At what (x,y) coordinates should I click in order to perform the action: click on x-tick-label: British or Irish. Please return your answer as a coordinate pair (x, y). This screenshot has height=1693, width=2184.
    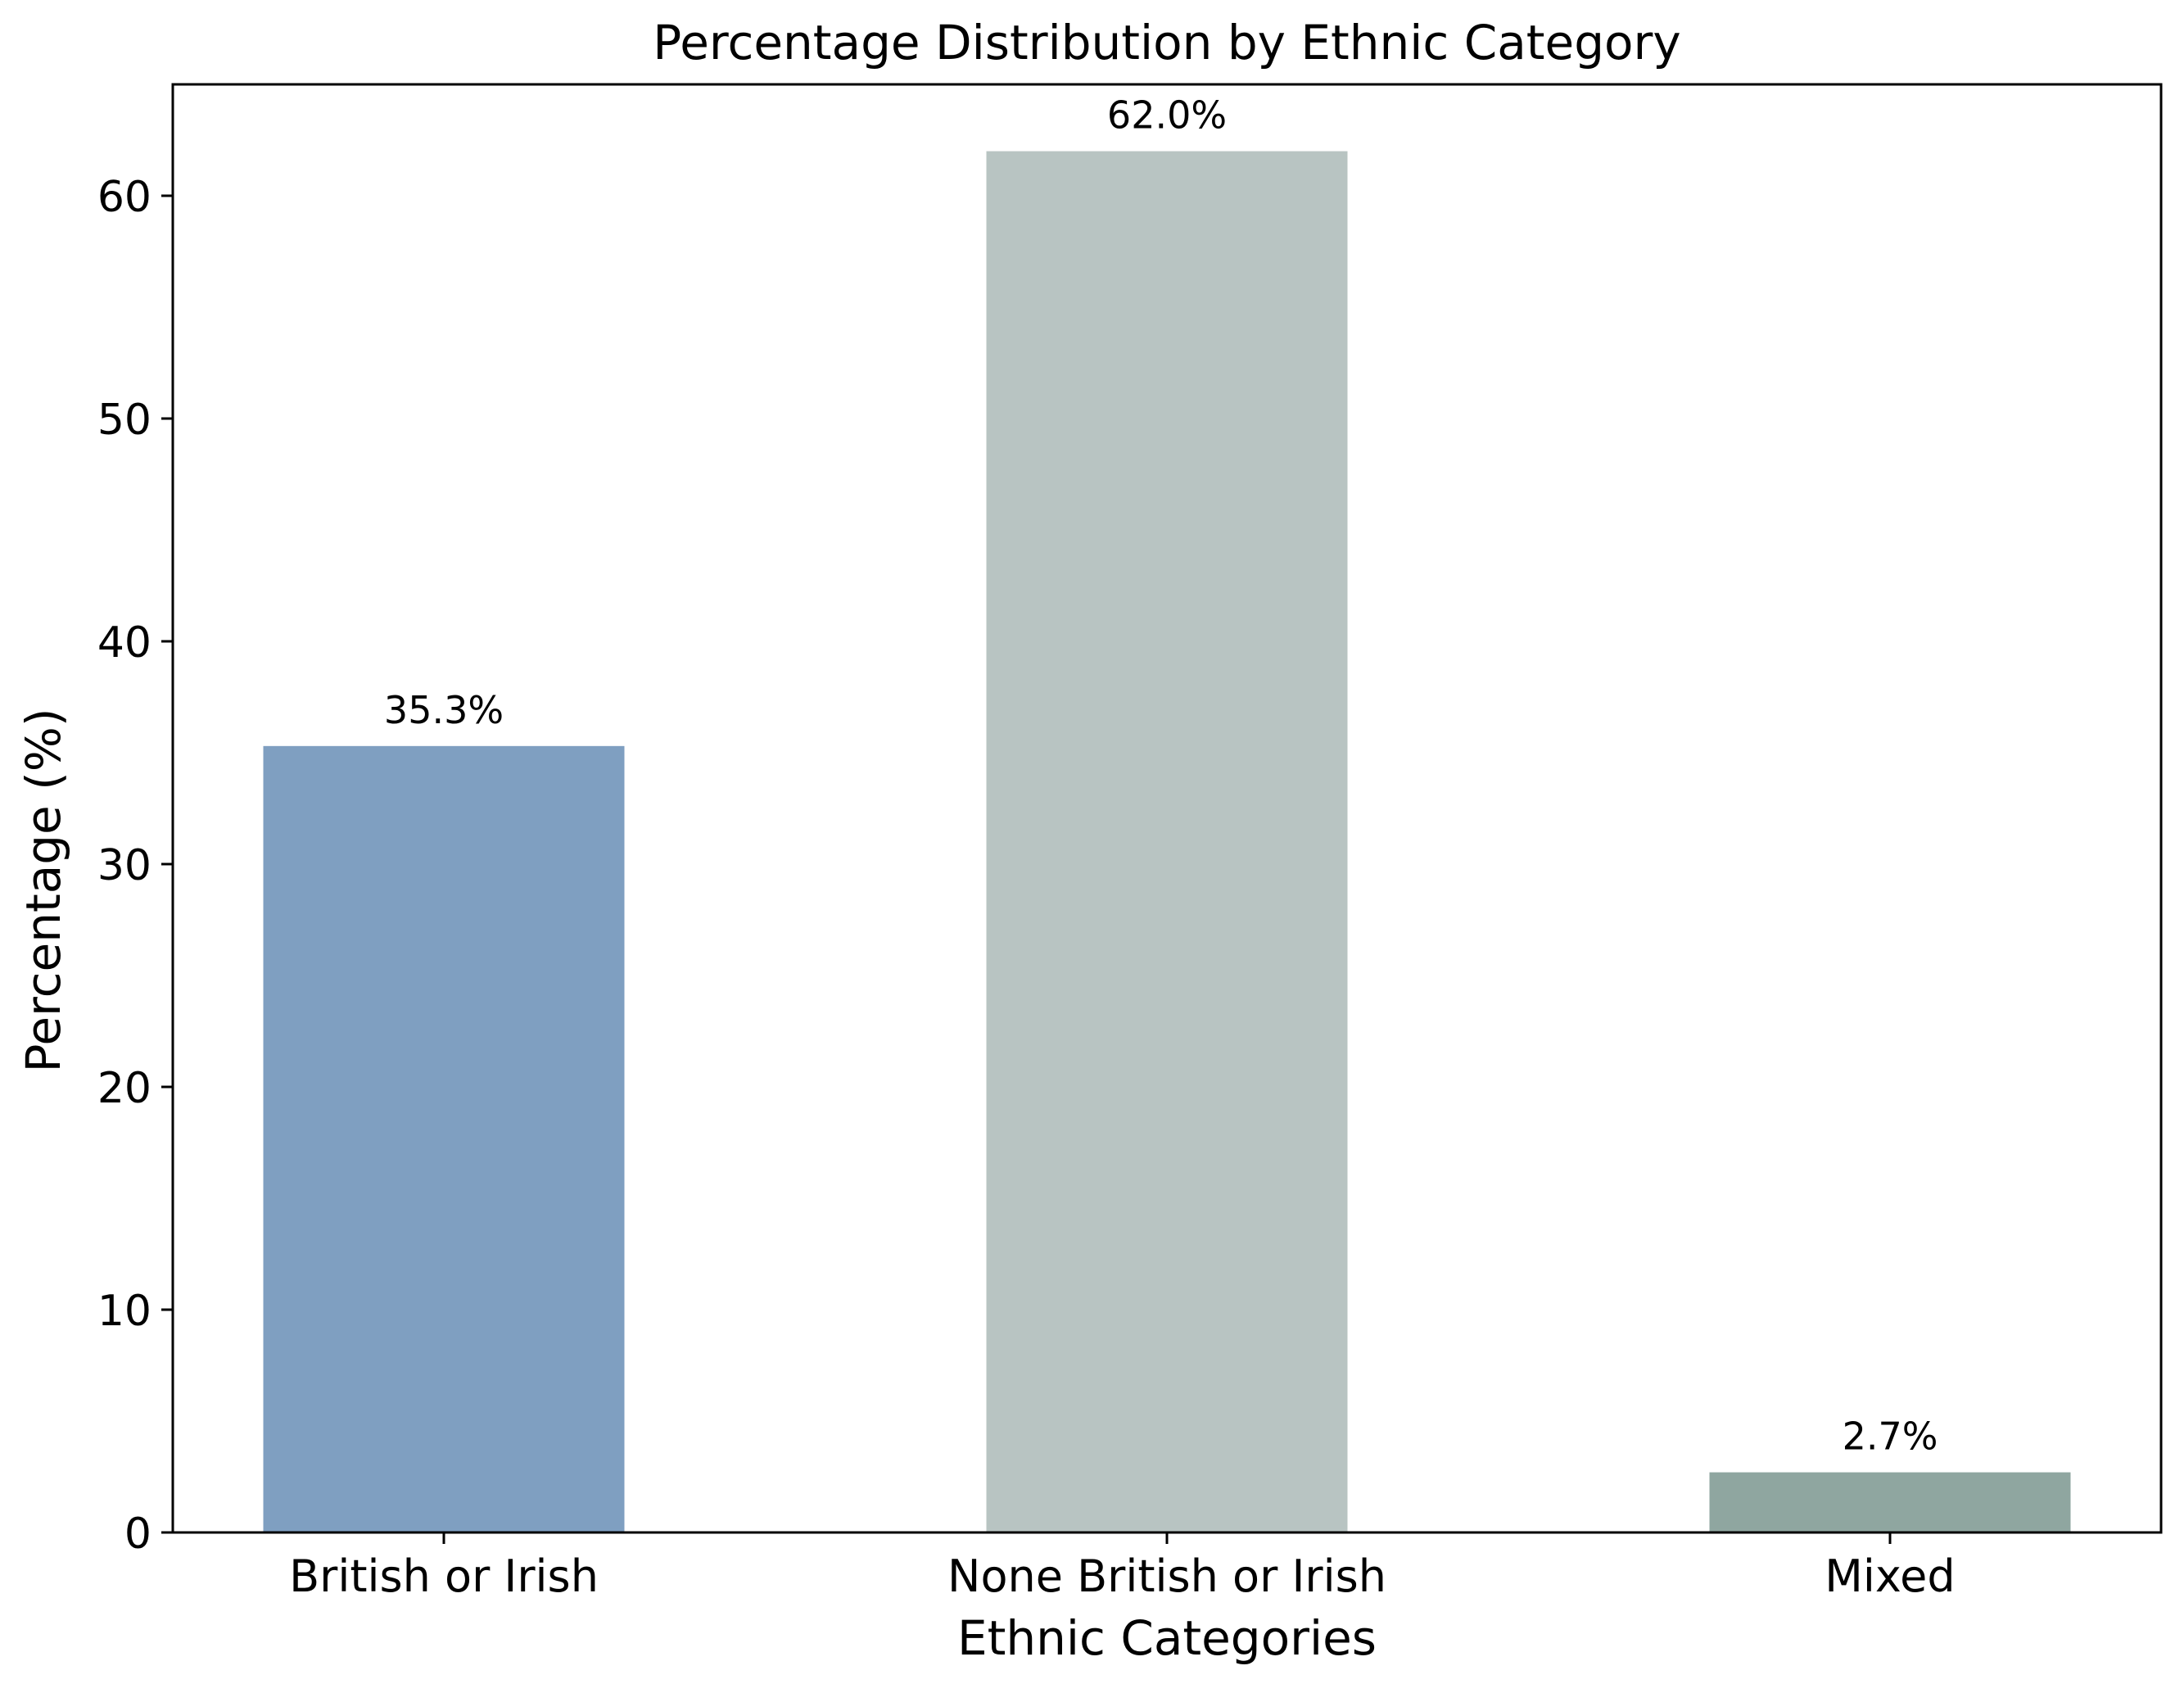
    Looking at the image, I should click on (444, 1576).